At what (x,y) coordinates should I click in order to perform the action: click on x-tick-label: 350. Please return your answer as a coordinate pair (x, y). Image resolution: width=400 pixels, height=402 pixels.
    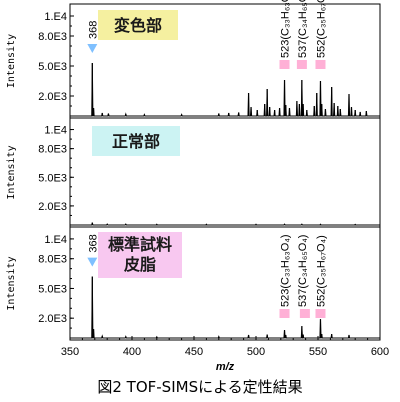
    Looking at the image, I should click on (70, 352).